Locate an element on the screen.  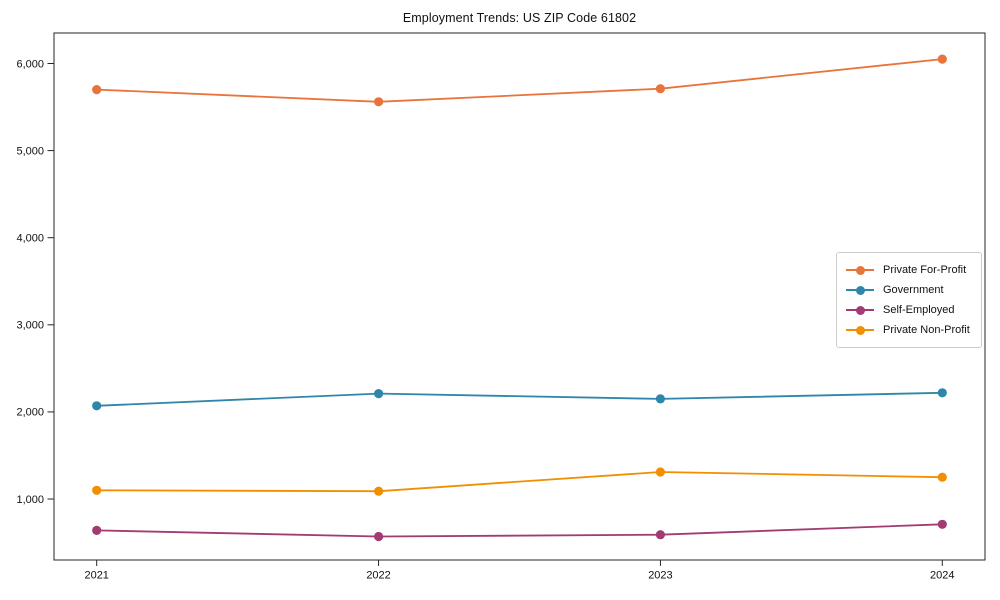
y-axis-tick-label: 6,000 is located at coordinates (30, 64).